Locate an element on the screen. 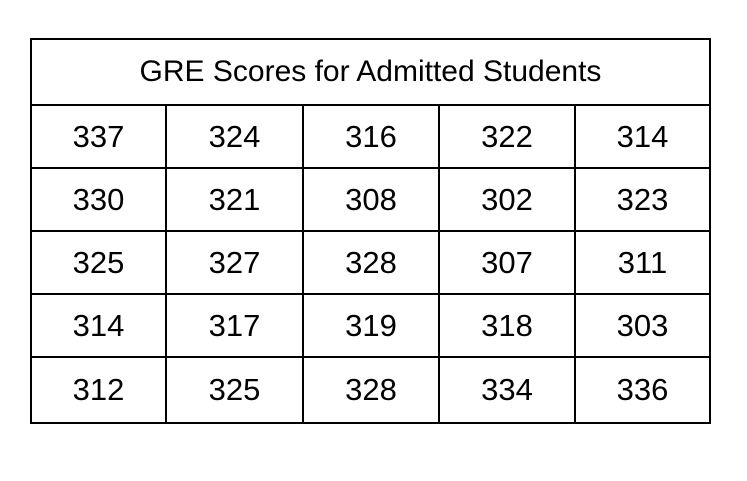  table-title: GRE Scores for Admitted Students is located at coordinates (370, 73).